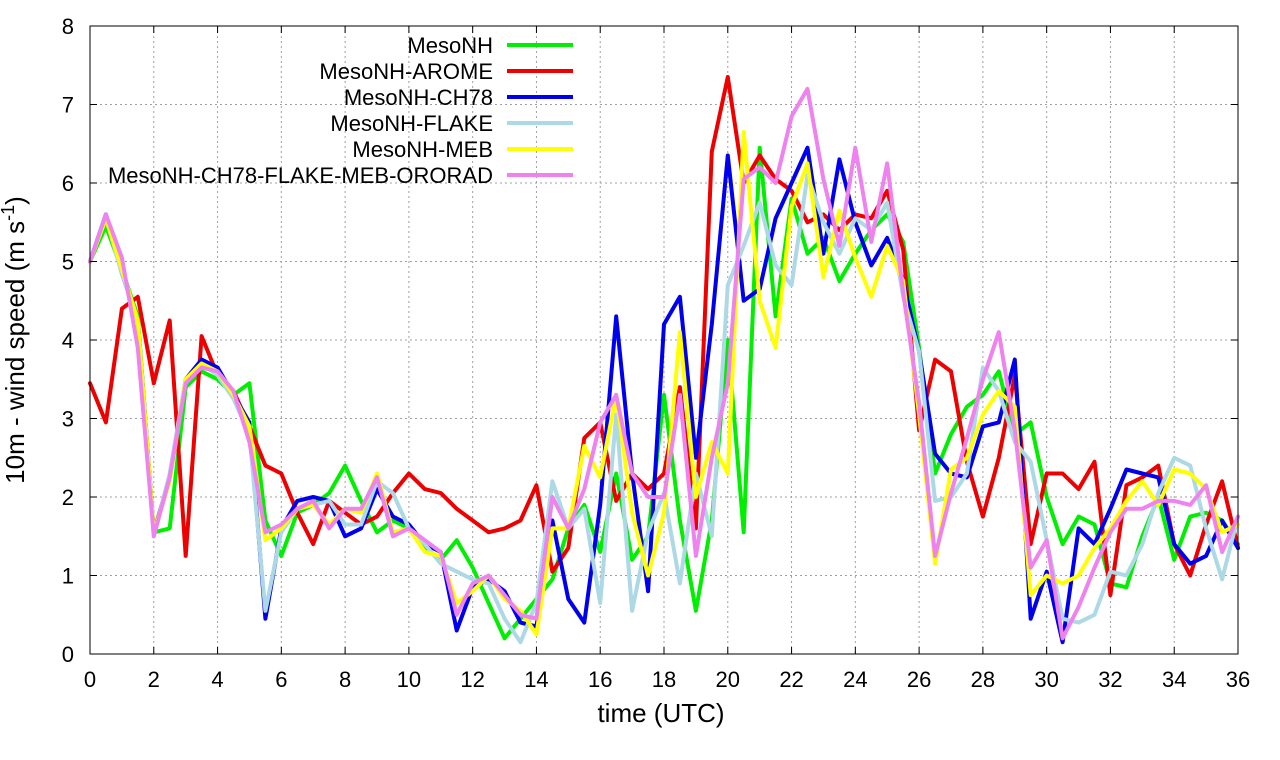 This screenshot has height=760, width=1280. I want to click on legend-label: MesoNH-AROME, so click(406, 71).